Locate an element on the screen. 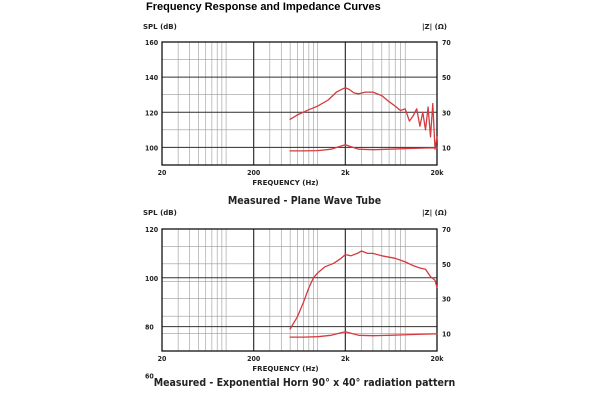 The width and height of the screenshot is (600, 400). y-tick-label: 80 is located at coordinates (149, 328).